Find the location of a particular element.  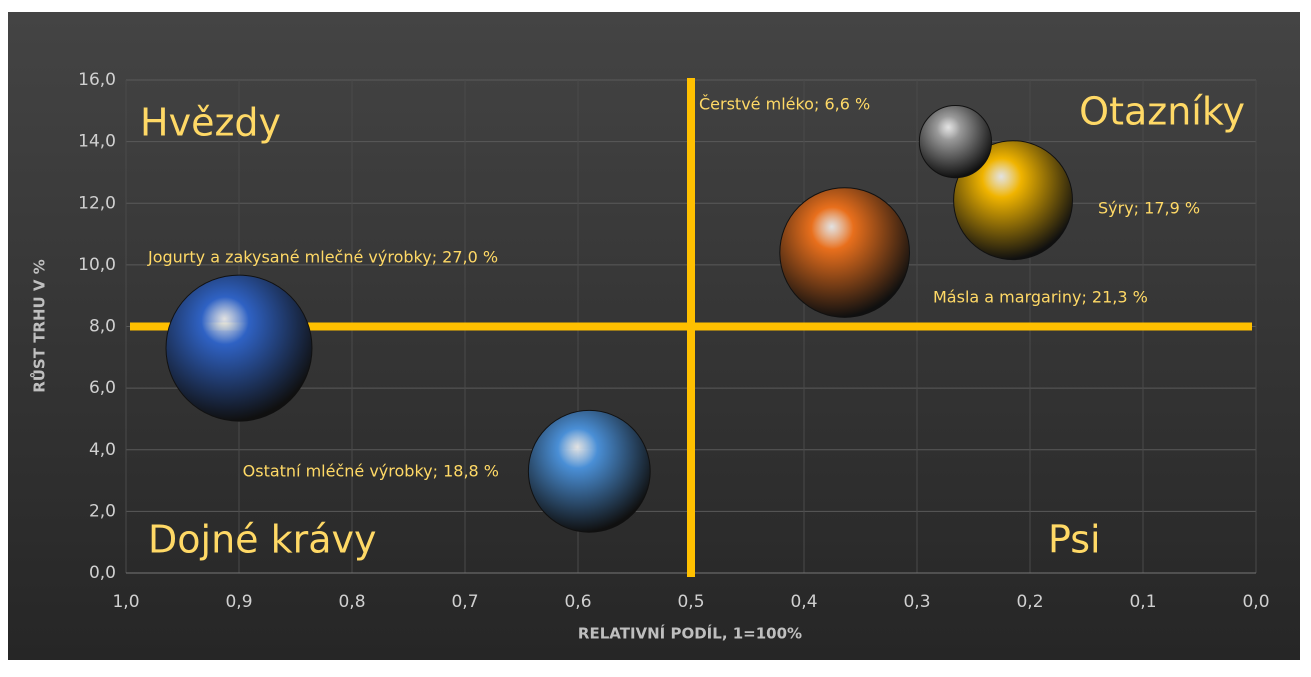

x-tick-label: 0,6 is located at coordinates (577, 602).